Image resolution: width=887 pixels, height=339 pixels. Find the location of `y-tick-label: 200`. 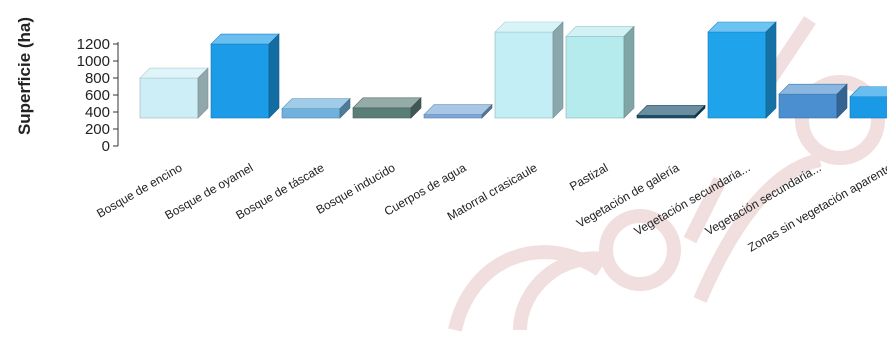

y-tick-label: 200 is located at coordinates (97, 129).